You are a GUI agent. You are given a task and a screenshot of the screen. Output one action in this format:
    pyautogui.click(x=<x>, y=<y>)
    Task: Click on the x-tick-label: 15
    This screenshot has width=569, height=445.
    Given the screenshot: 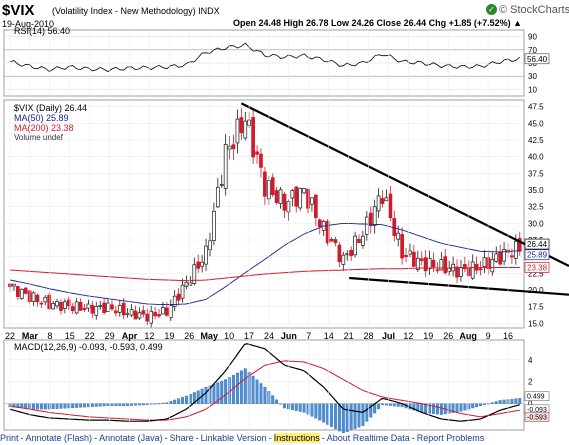 What is the action you would take?
    pyautogui.click(x=70, y=336)
    